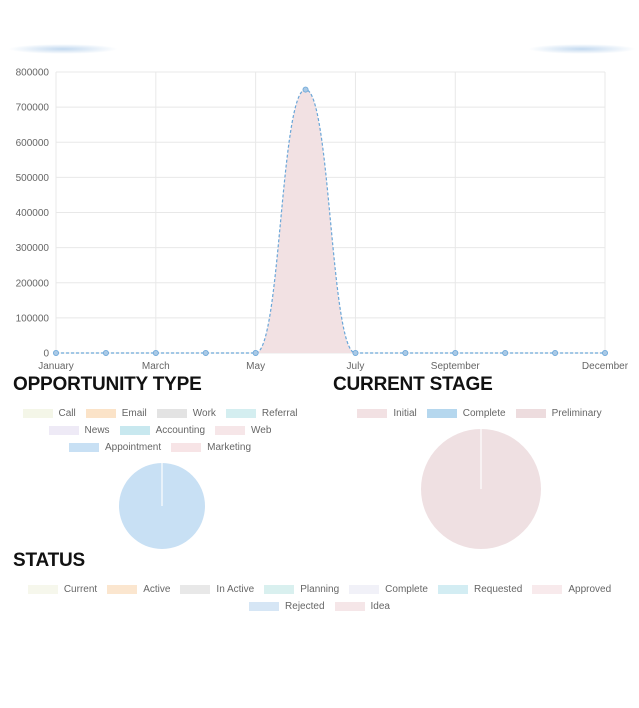 The image size is (639, 708). What do you see at coordinates (138, 589) in the screenshot?
I see `legend-item: Active` at bounding box center [138, 589].